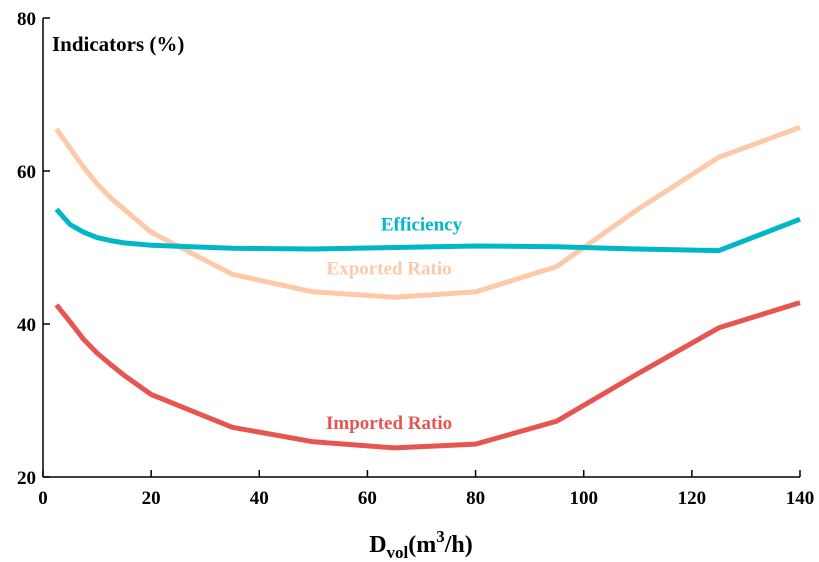  Describe the element at coordinates (118, 44) in the screenshot. I see `y-axis-title: Indicators (%)` at that location.